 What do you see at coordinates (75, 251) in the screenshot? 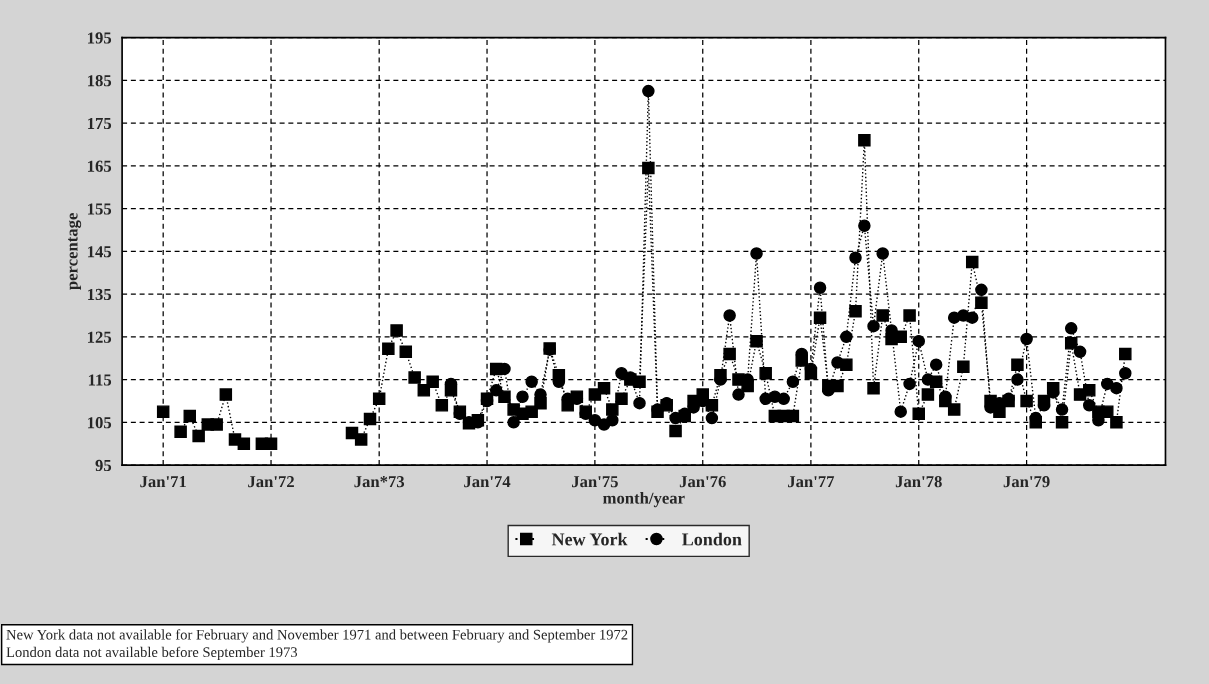
I see `y-axis-title: percentage` at bounding box center [75, 251].